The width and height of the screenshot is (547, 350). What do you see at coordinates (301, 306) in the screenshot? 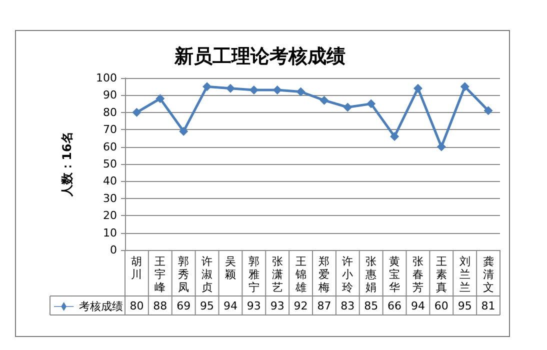
I see `data-label: 92` at bounding box center [301, 306].